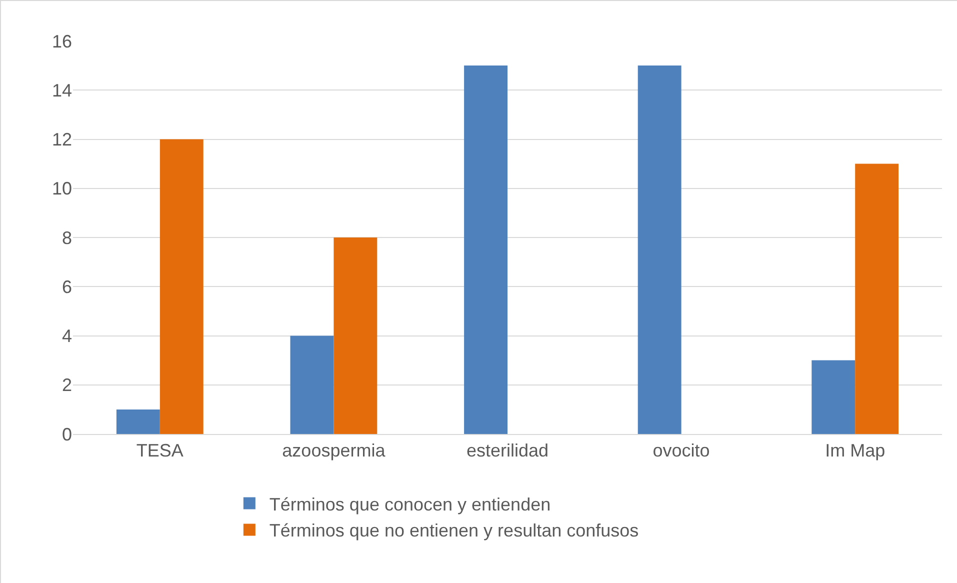  Describe the element at coordinates (334, 450) in the screenshot. I see `x-tick-label: azoospermia` at that location.